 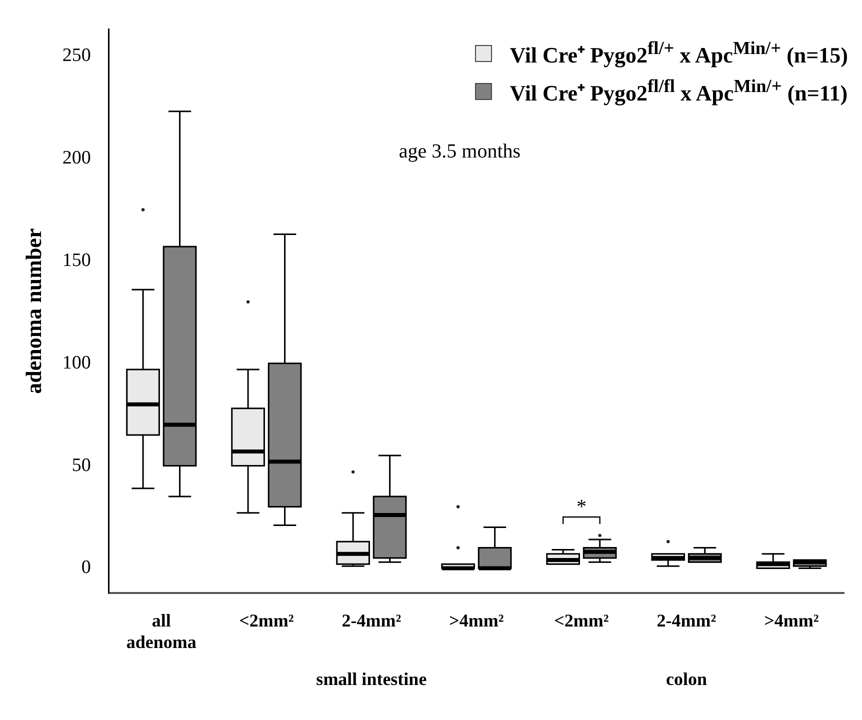 I want to click on legend-label: Vil Cre⁺ Pygo2$^{fl/fl}$ x Apc$^{Min/+}$ (n=11), so click(x=679, y=91).